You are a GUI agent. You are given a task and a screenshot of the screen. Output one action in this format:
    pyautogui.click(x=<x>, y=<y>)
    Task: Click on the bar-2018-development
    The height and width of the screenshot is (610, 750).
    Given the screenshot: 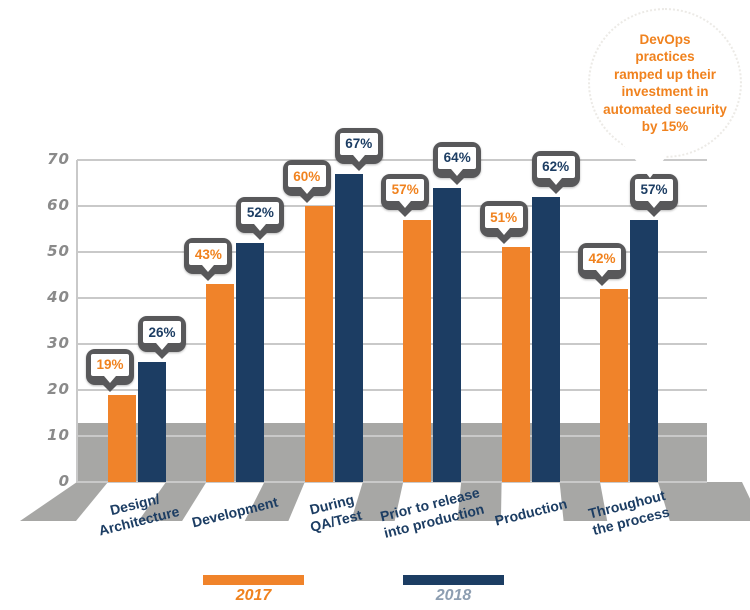 What is the action you would take?
    pyautogui.click(x=250, y=362)
    